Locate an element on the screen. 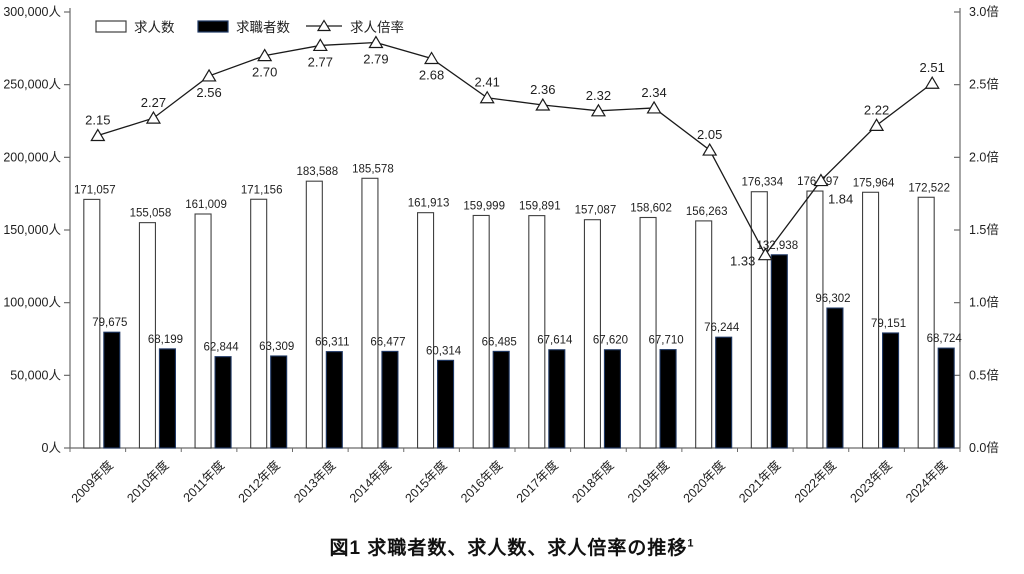  label-ratio-2009年度: 2.15 is located at coordinates (97, 120).